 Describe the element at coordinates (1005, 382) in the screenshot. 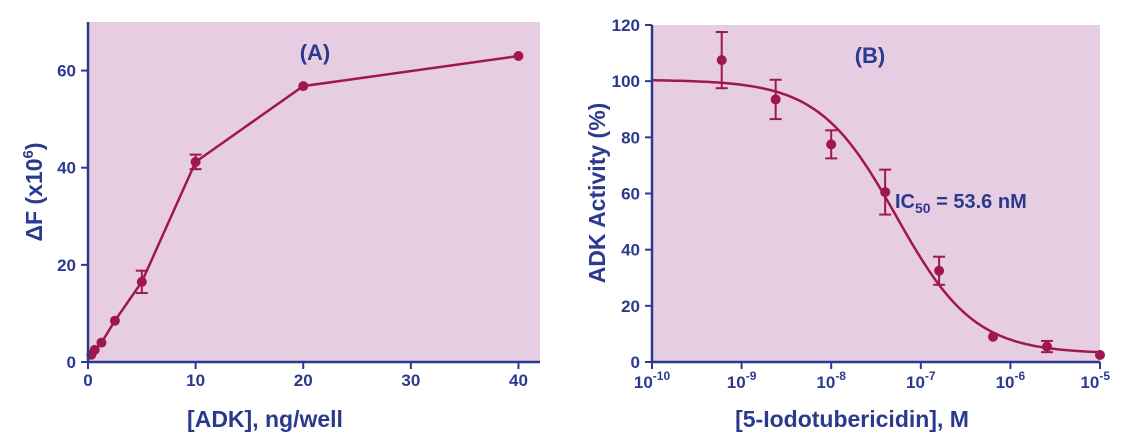

I see `panel-b-x-tick-base-4: 10` at that location.